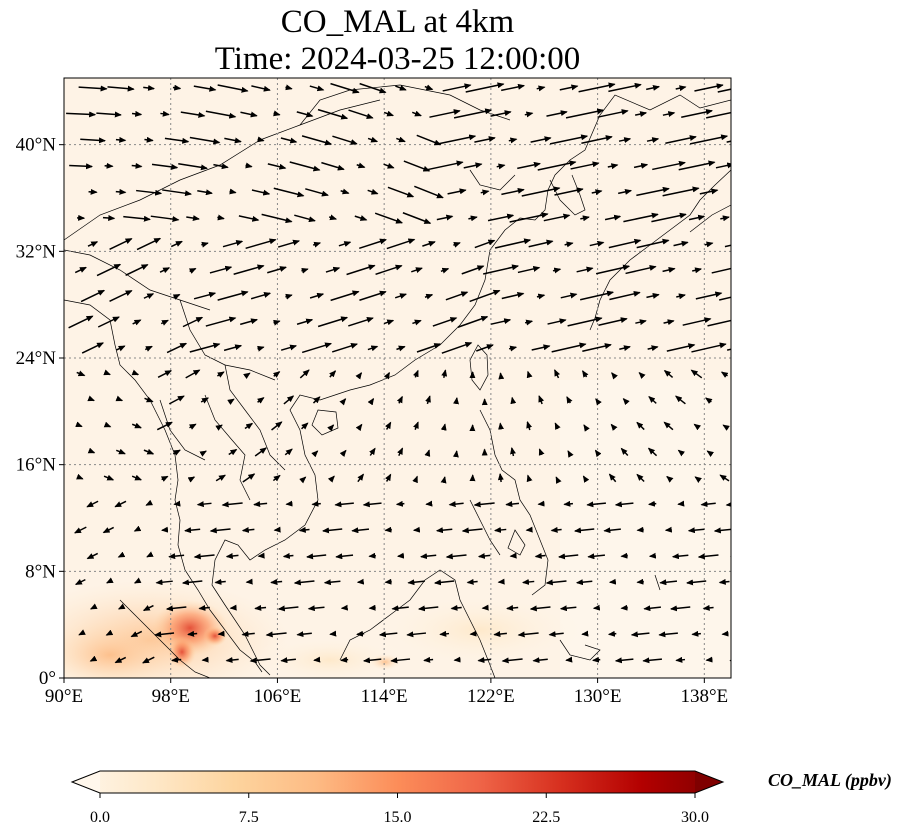  Describe the element at coordinates (40, 571) in the screenshot. I see `lat-tick-label: 8°N` at that location.